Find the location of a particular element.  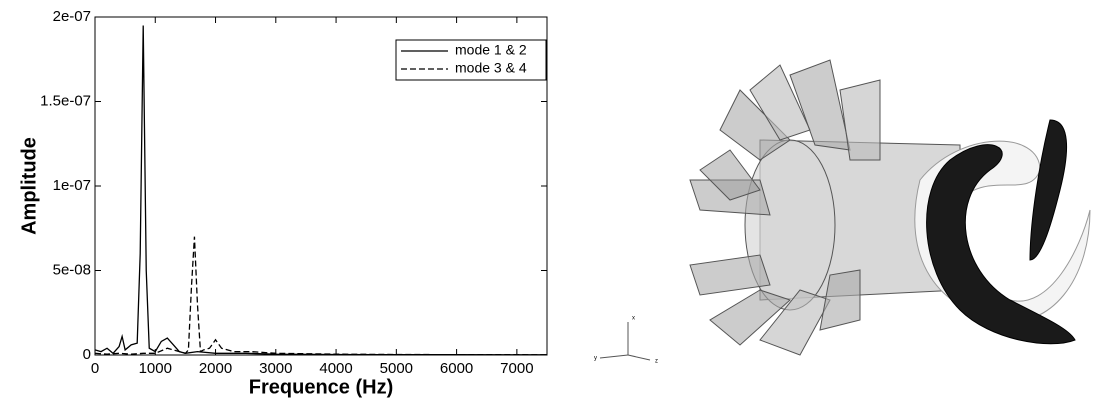

series-line is located at coordinates (321, 296).